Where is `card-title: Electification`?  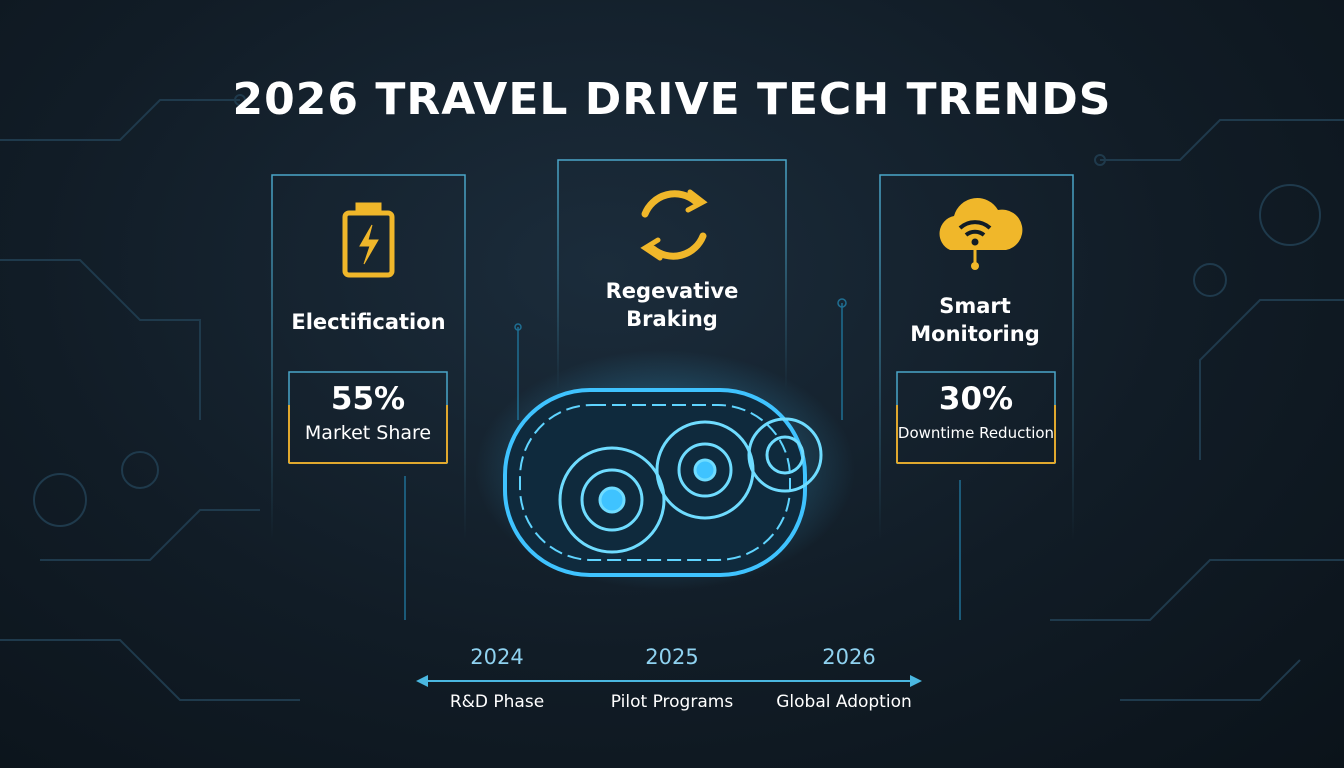
card-title: Electification is located at coordinates (368, 322).